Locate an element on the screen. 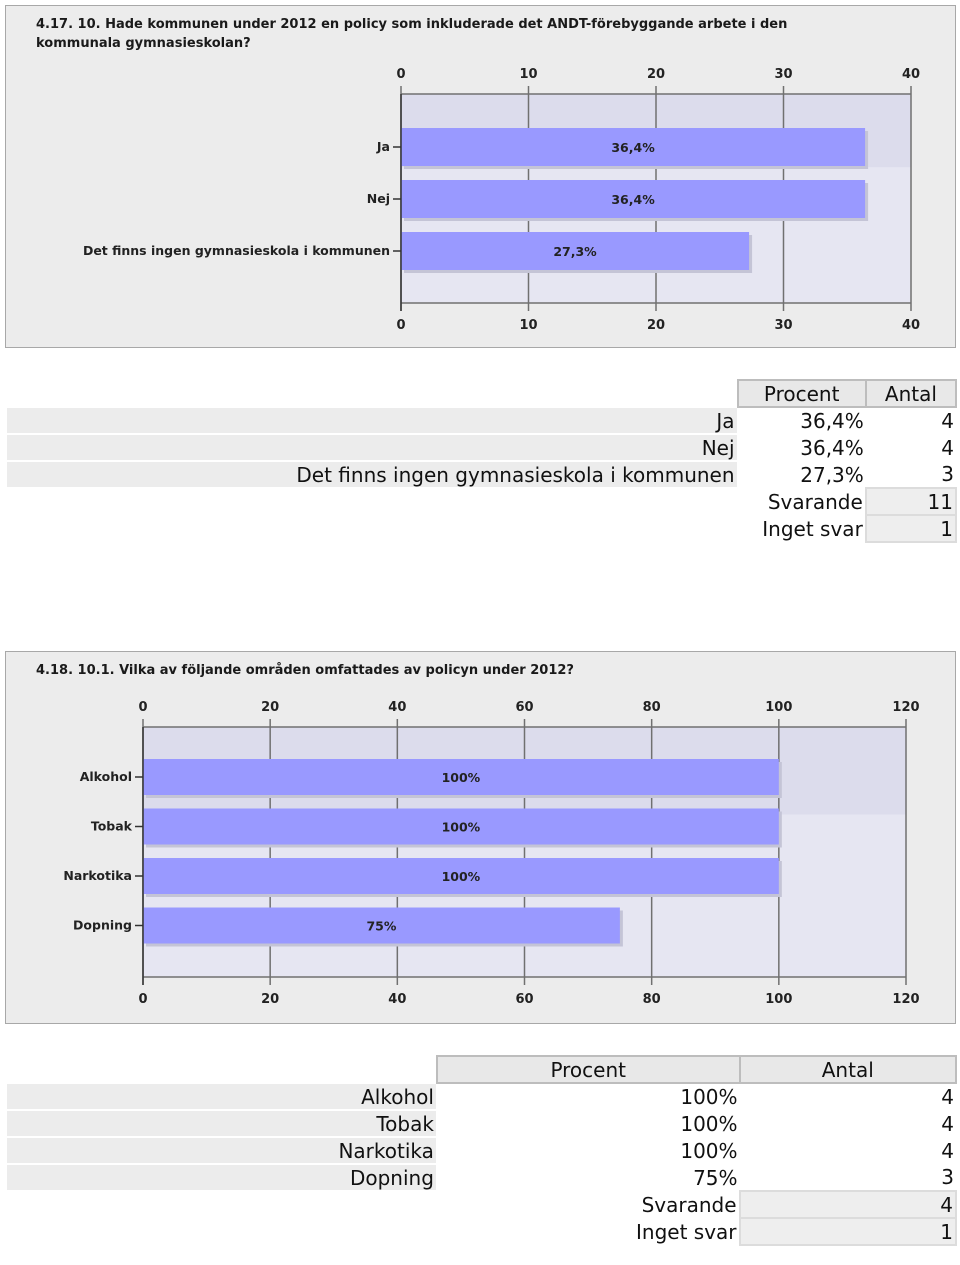  category-label: Tobak is located at coordinates (112, 826).